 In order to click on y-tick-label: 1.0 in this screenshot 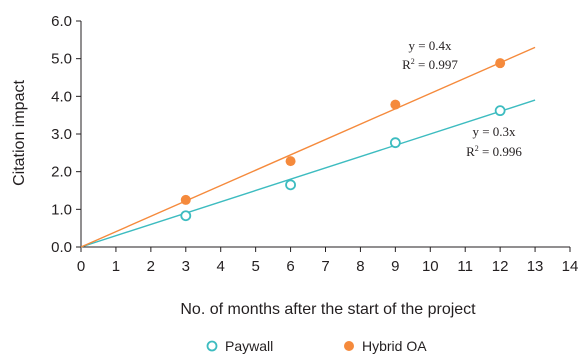, I will do `click(61, 209)`.